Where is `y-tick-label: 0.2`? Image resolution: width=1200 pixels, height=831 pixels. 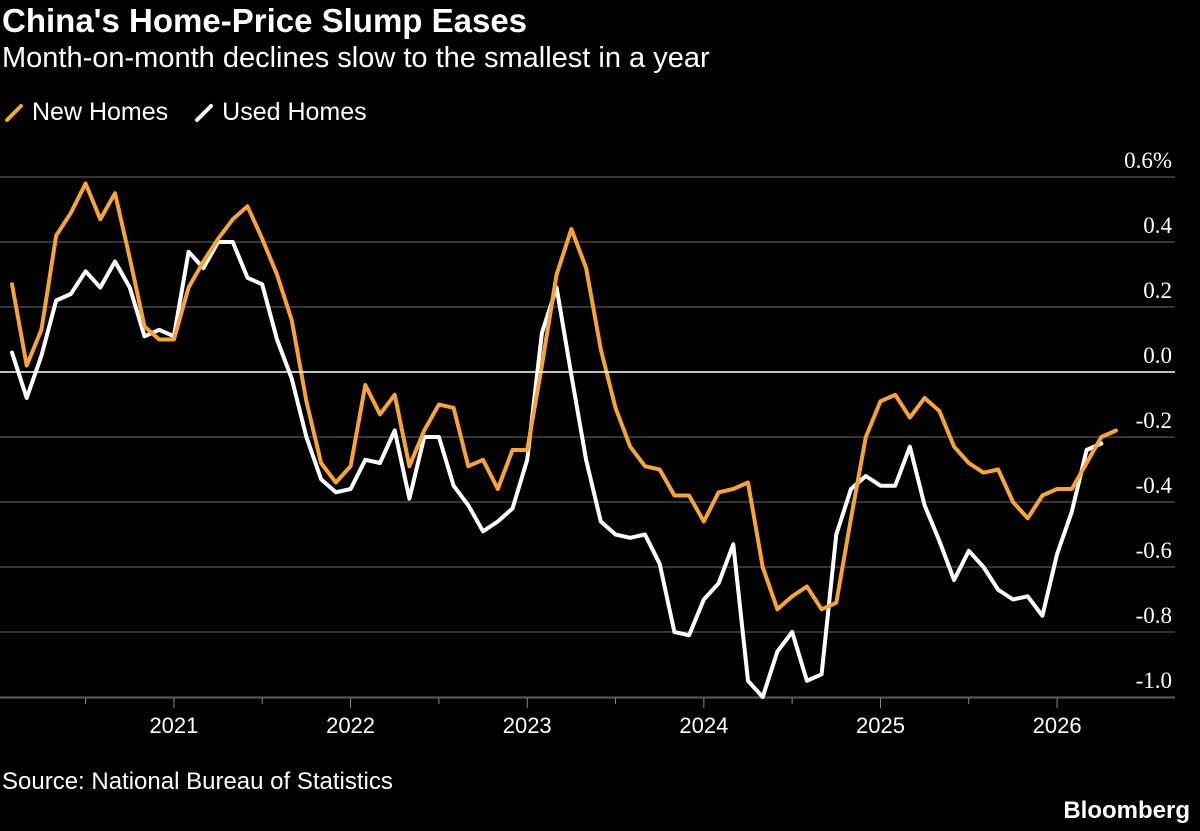
y-tick-label: 0.2 is located at coordinates (1157, 290).